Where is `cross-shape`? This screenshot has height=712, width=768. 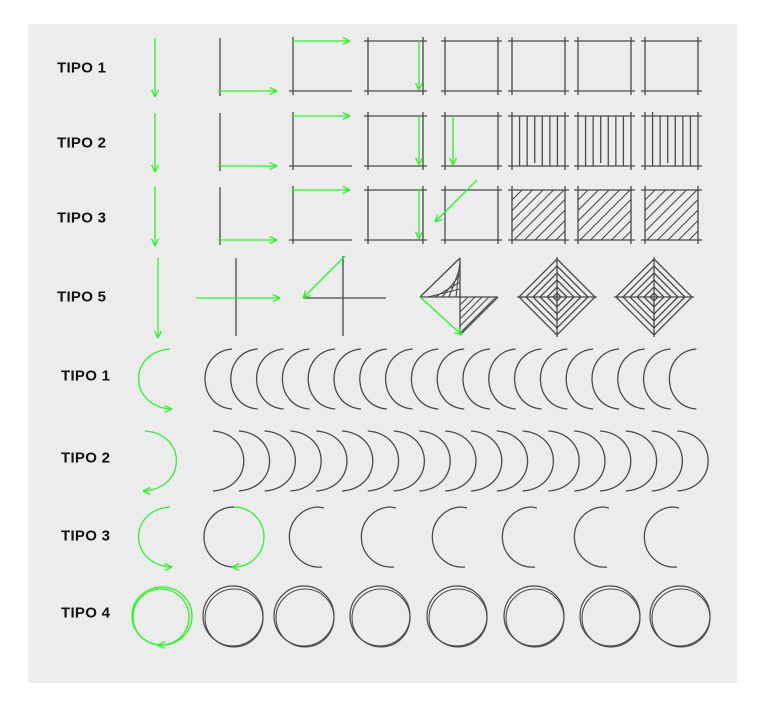
cross-shape is located at coordinates (344, 295).